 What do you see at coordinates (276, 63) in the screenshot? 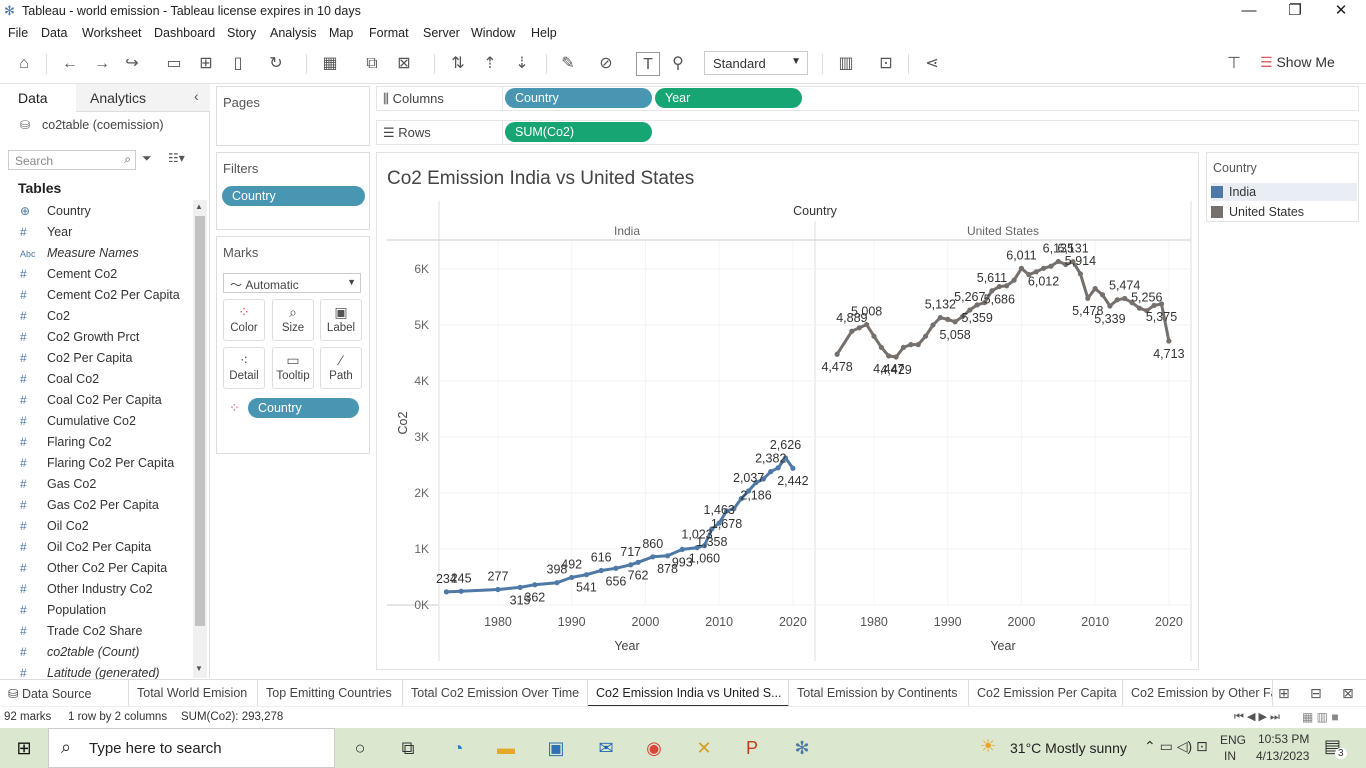
I see `refresh-icon: ↻` at bounding box center [276, 63].